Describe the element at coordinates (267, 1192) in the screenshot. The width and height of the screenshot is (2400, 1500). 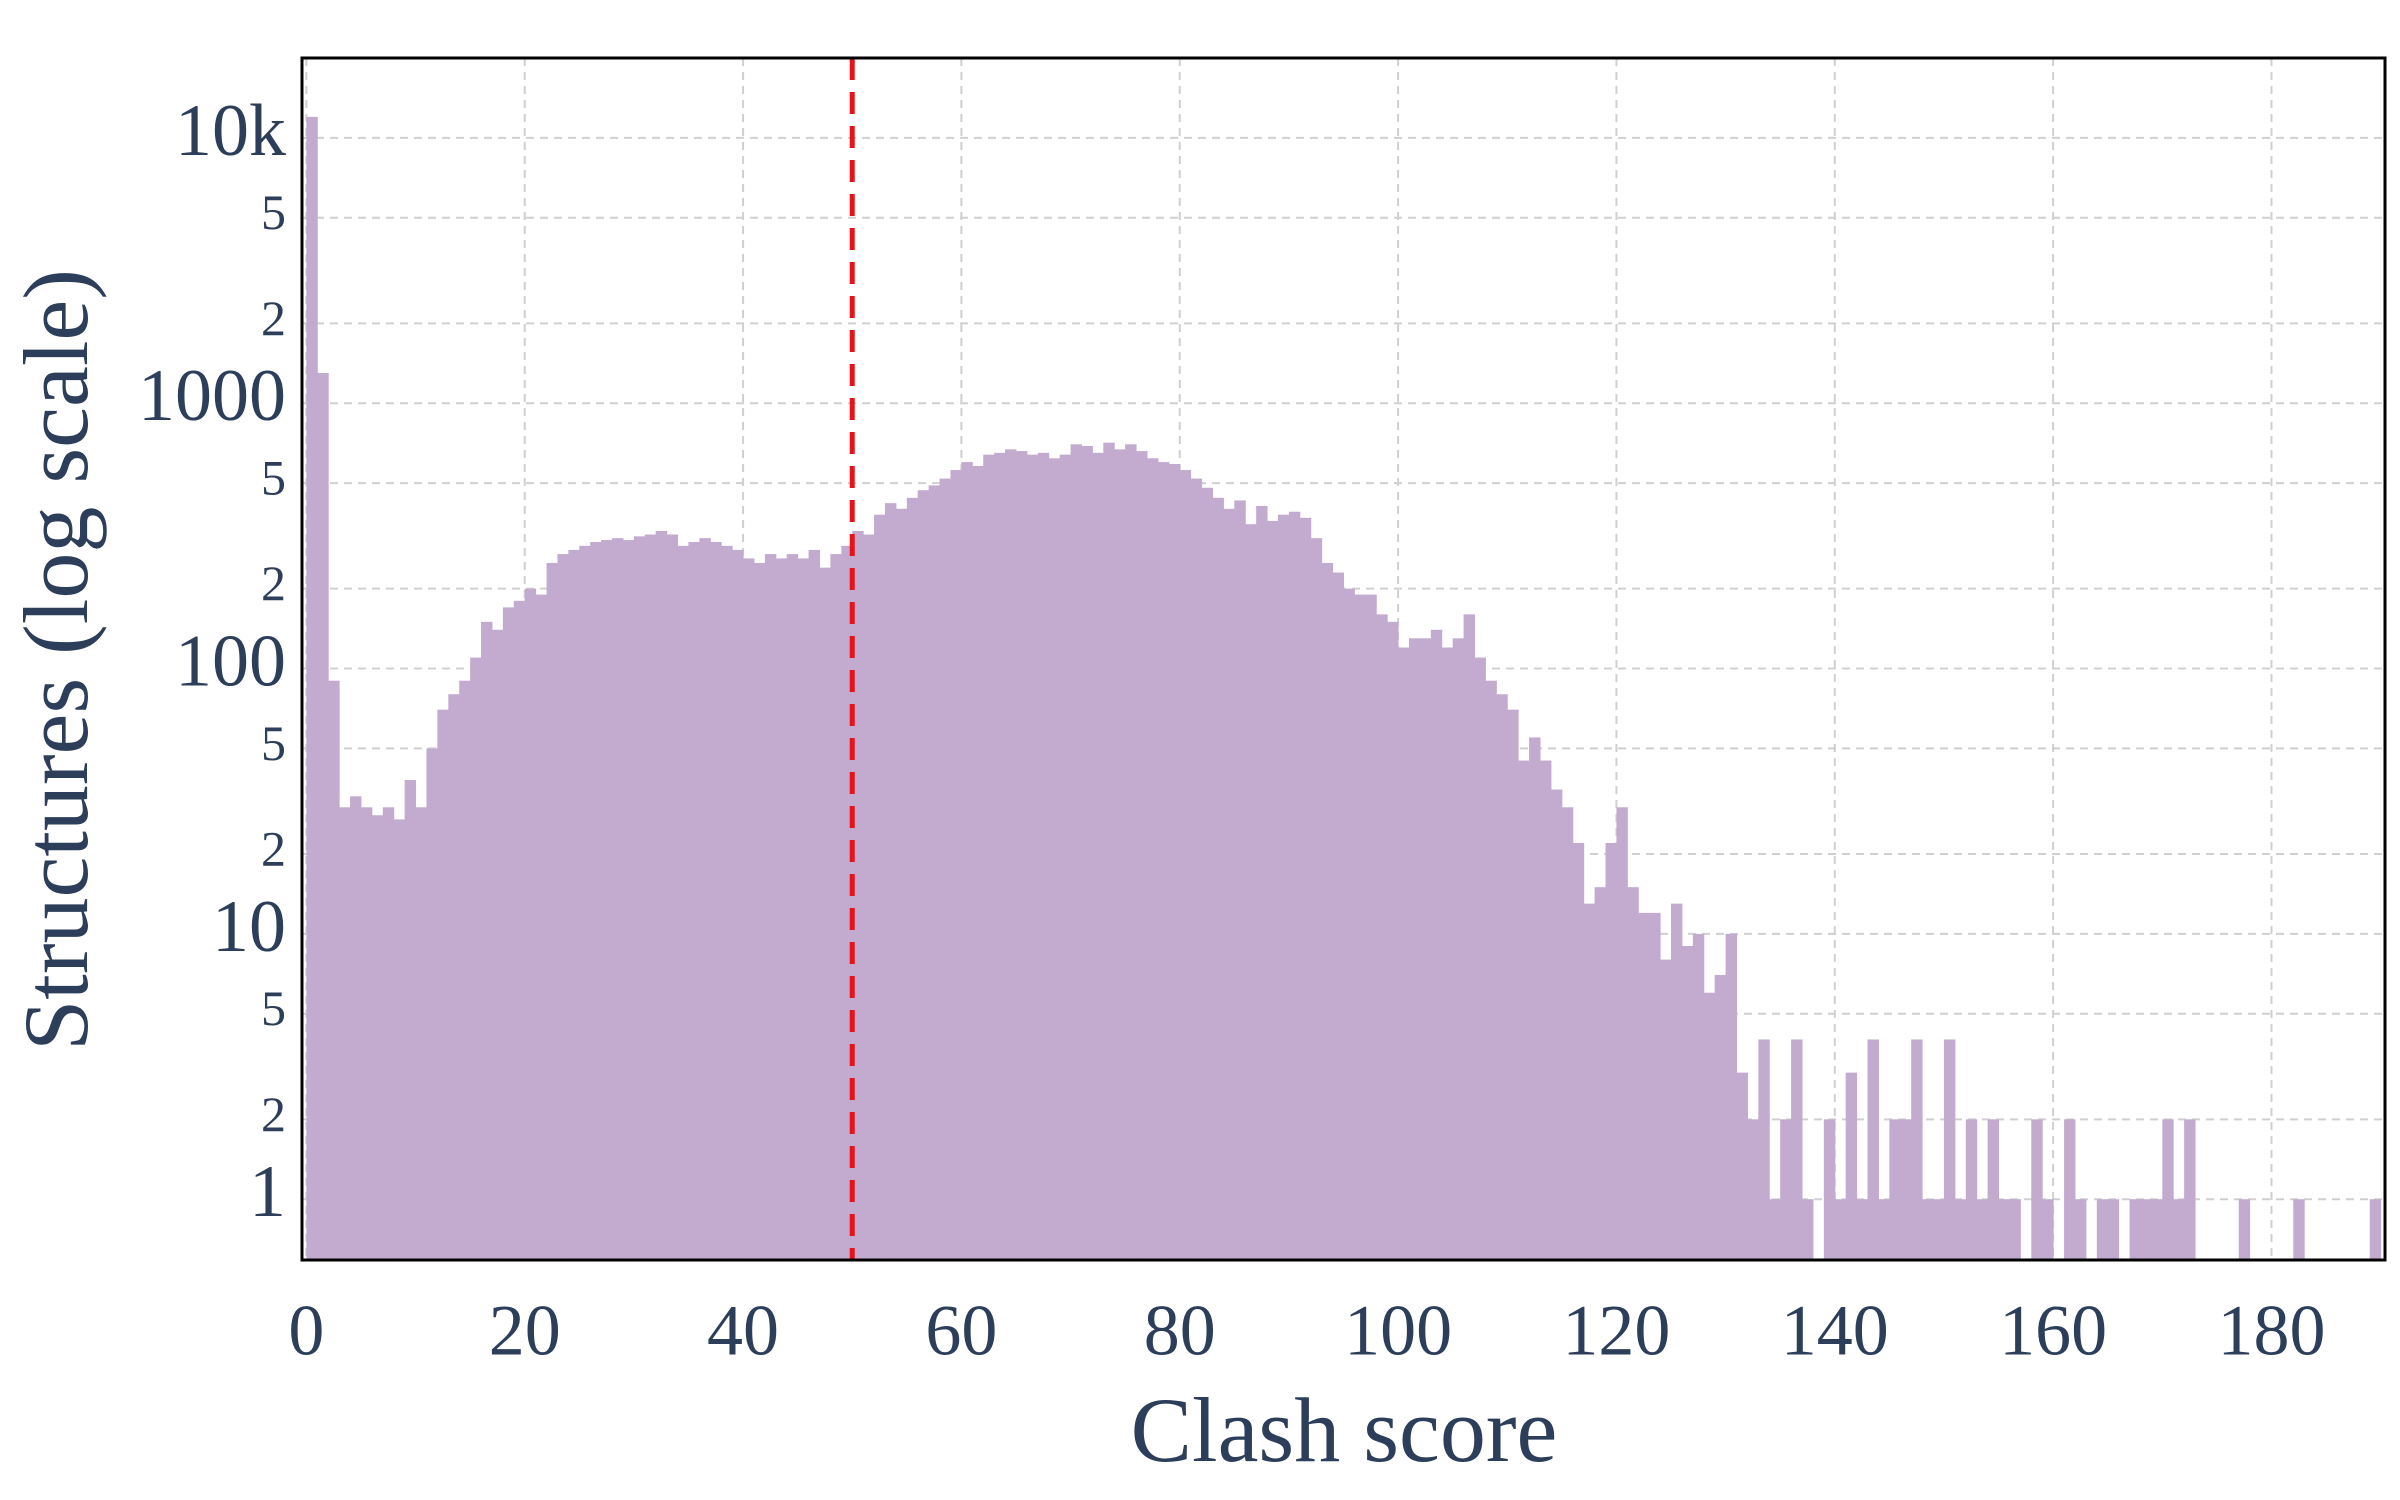
I see `y-tick-label: 1` at that location.